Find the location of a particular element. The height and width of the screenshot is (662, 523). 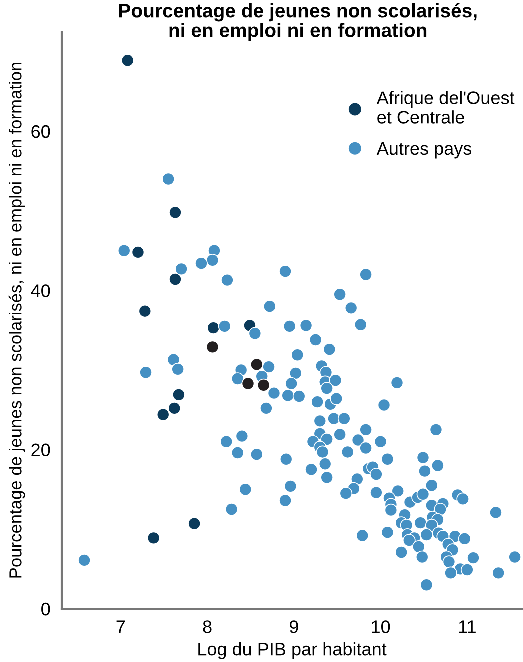

chart-title: Pourcentage de jeunes non scolarisés, ni en emploi ni en formation is located at coordinates (298, 22).